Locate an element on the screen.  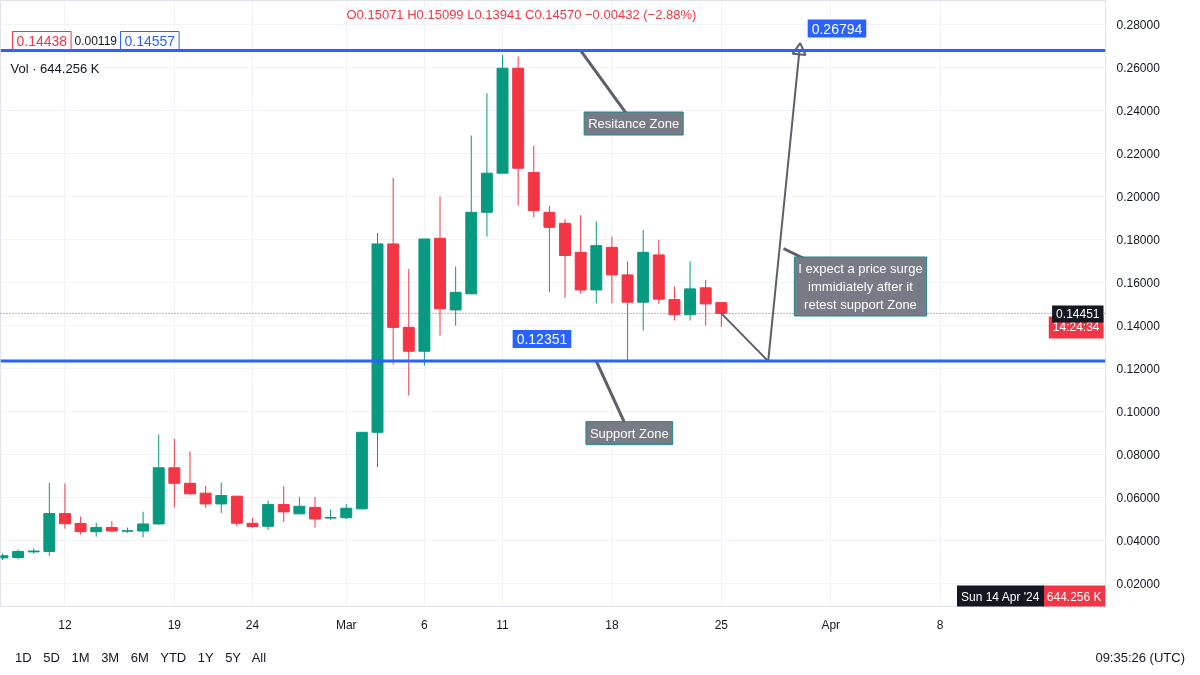
text: 1D 5D 1M 3M 6M YTD 1Y 5Y All is located at coordinates (141, 658).